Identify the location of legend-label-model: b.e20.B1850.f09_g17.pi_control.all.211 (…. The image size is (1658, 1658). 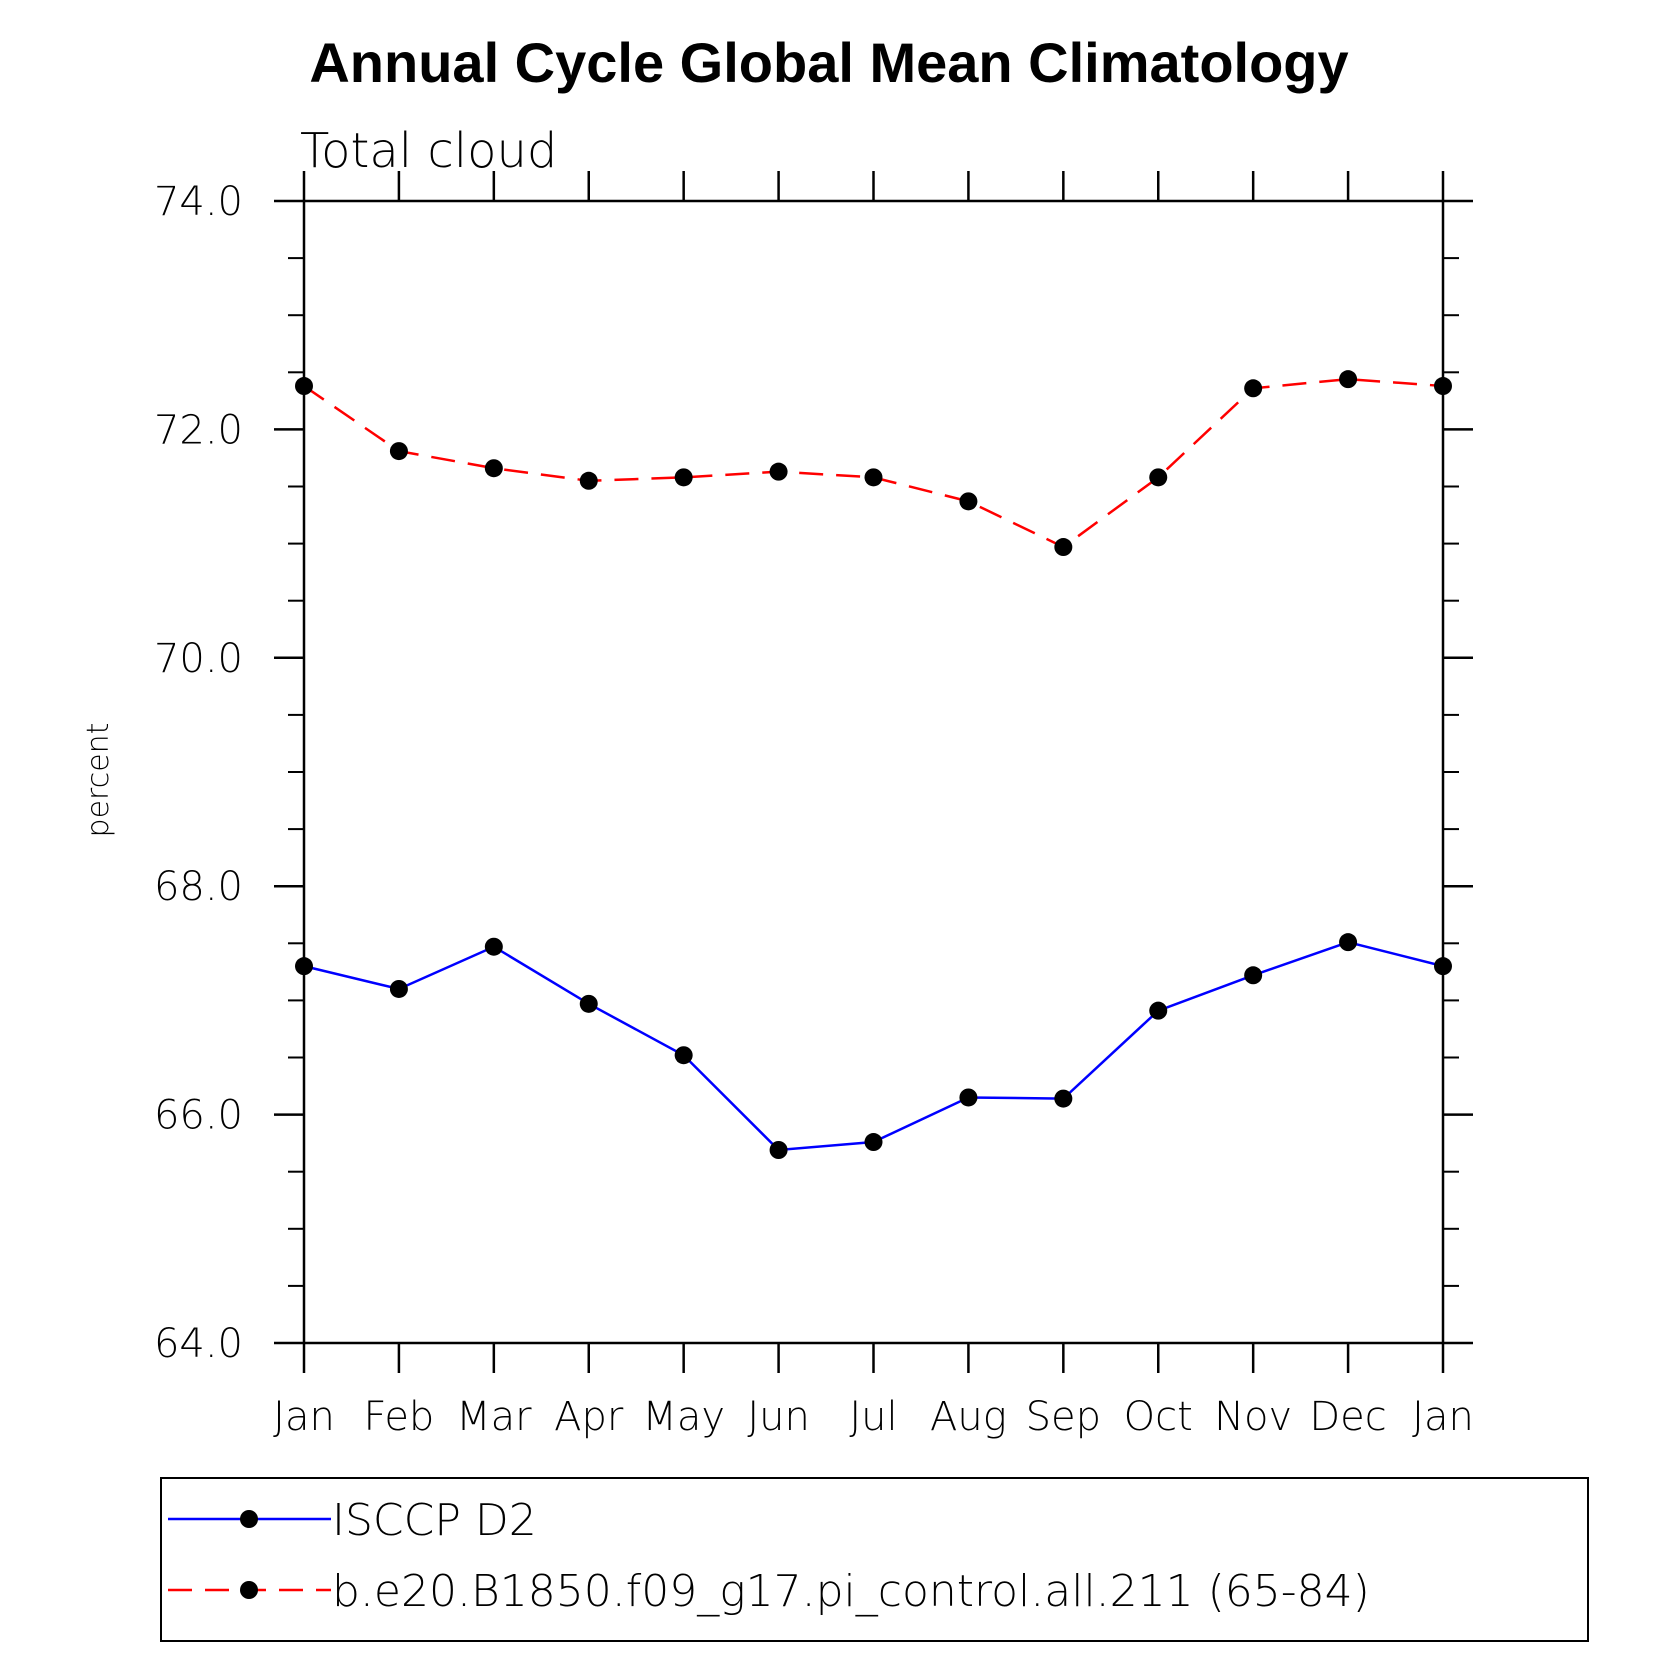
(851, 1591).